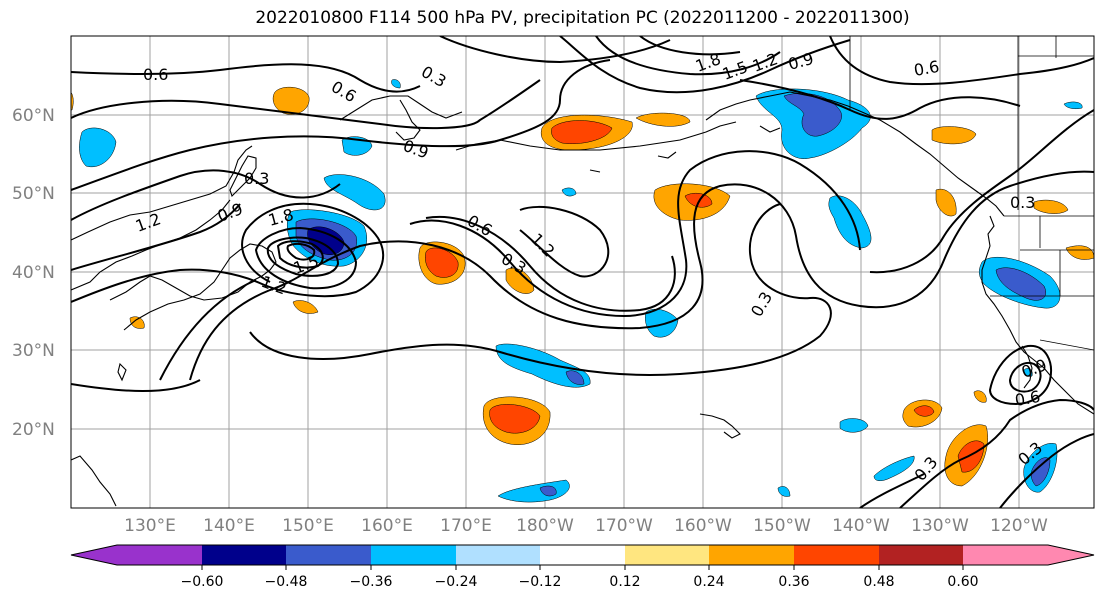 Image resolution: width=1105 pixels, height=601 pixels. Describe the element at coordinates (703, 526) in the screenshot. I see `lon-label: 160°W` at that location.